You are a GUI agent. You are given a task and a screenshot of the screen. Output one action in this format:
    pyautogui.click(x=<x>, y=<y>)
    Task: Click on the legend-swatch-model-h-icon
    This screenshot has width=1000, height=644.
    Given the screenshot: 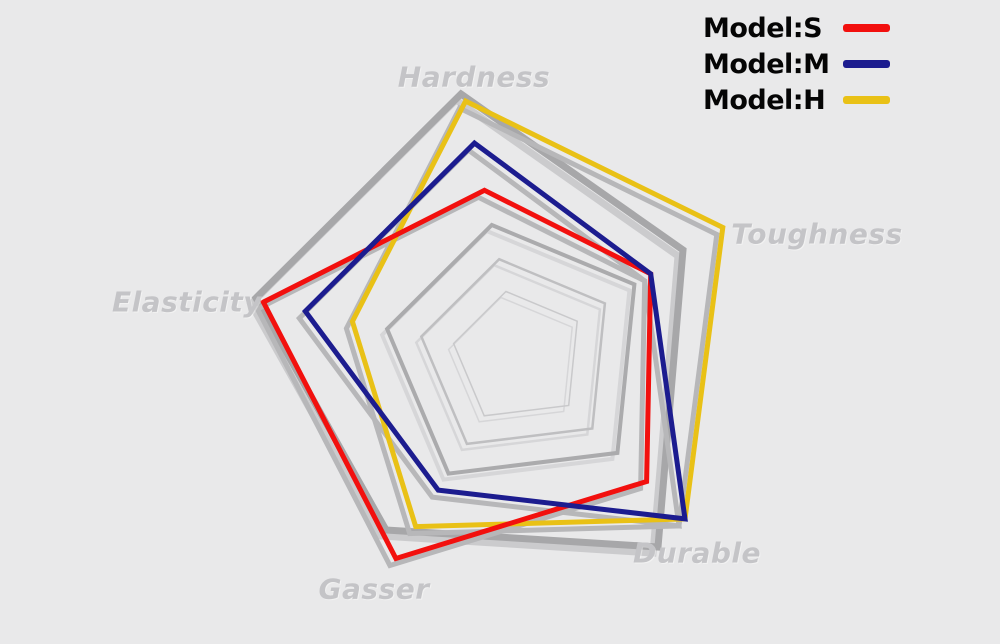 What is the action you would take?
    pyautogui.click(x=866, y=100)
    